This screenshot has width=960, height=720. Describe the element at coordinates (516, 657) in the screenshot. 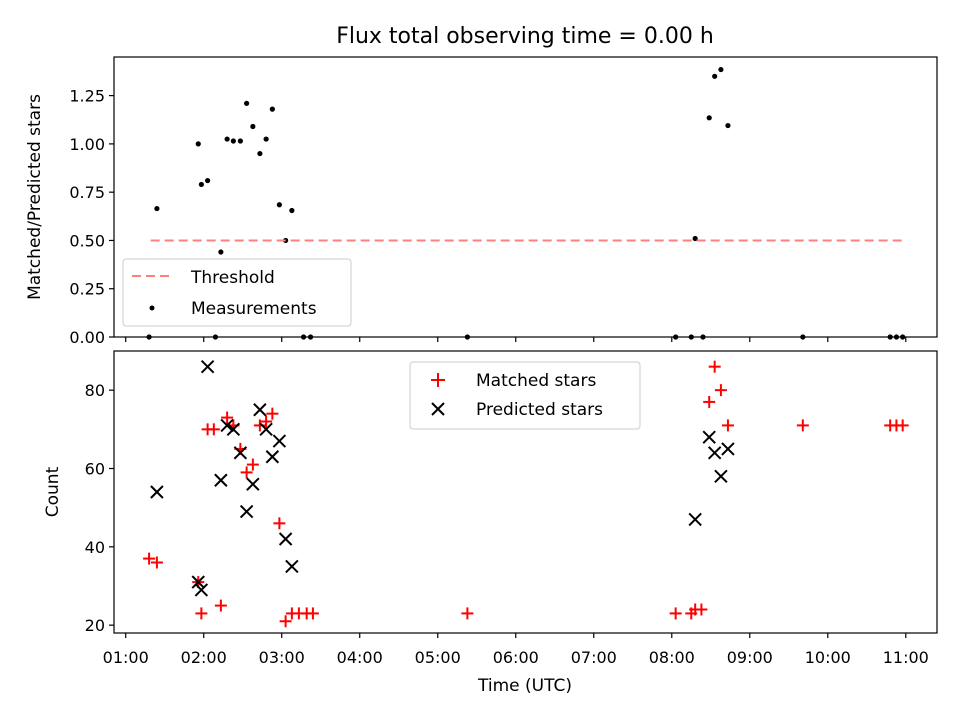

I see `x-tick-label: 06:00` at that location.